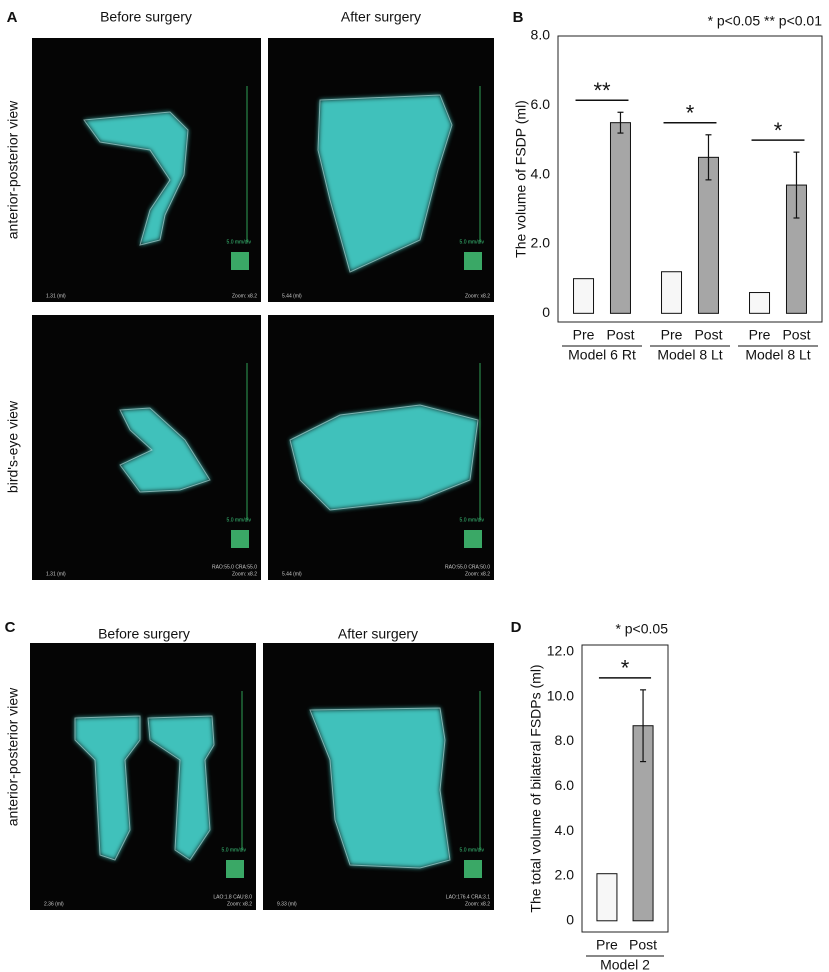  What do you see at coordinates (467, 567) in the screenshot?
I see `view-label: RAO:55.0 CRA:50.0` at bounding box center [467, 567].